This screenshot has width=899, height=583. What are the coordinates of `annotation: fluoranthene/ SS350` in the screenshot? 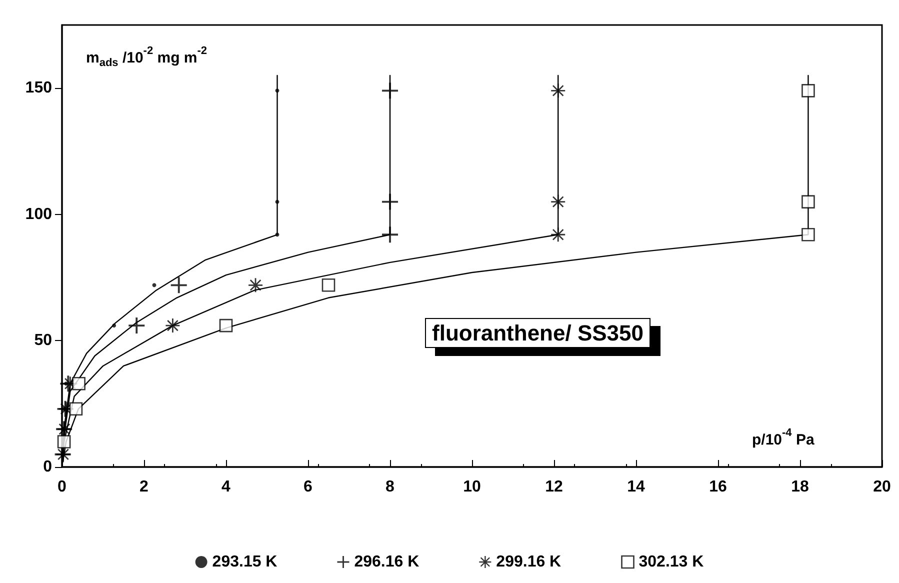 It's located at (538, 333).